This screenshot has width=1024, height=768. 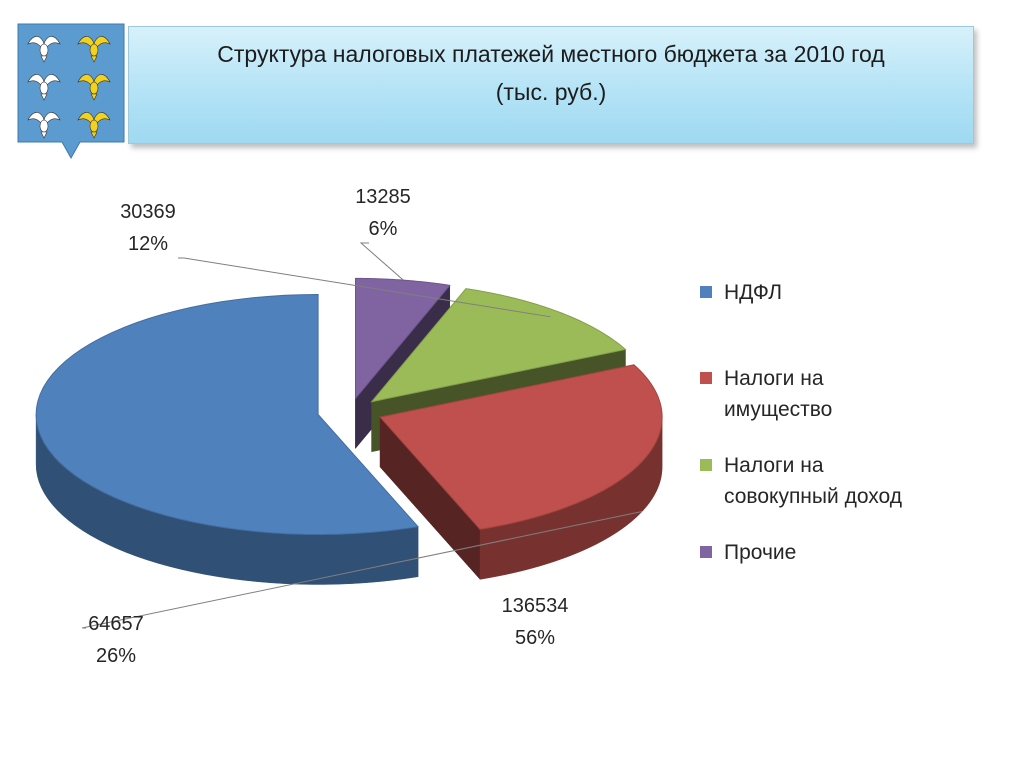 What do you see at coordinates (753, 292) in the screenshot?
I see `legend-label: НДФЛ` at bounding box center [753, 292].